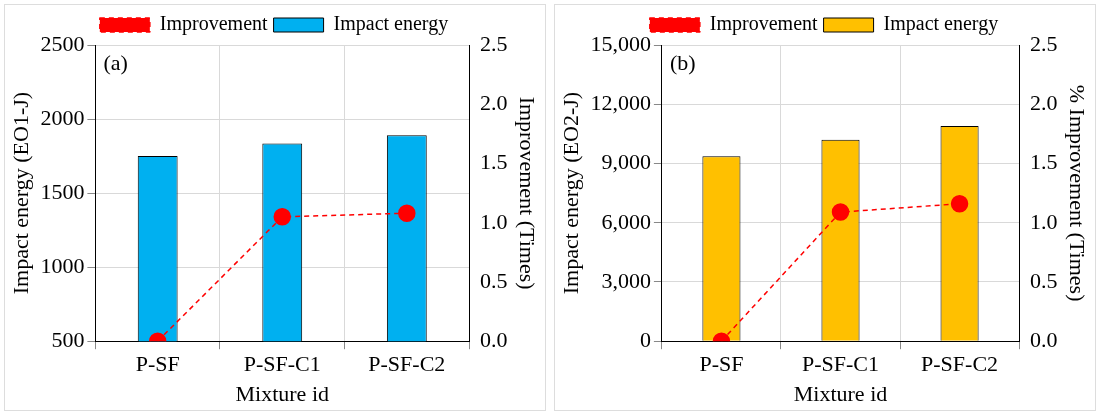 The image size is (1106, 419). What do you see at coordinates (62, 191) in the screenshot?
I see `y-tick-label: 1500` at bounding box center [62, 191].